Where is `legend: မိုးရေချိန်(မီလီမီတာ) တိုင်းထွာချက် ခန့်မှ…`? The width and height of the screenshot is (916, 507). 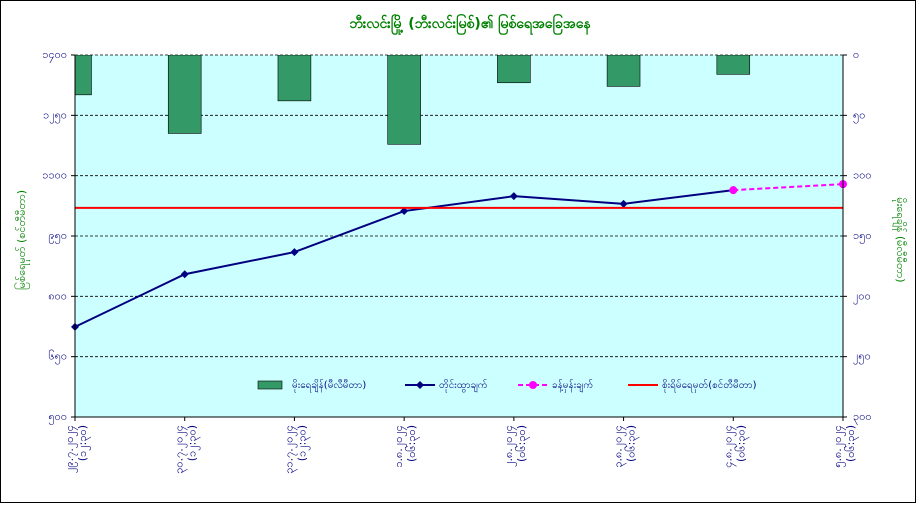
legend: မိုးရေချိန်(မီလီမီတာ) တိုင်းထွာချက် ခန့်မှ… is located at coordinates (507, 385).